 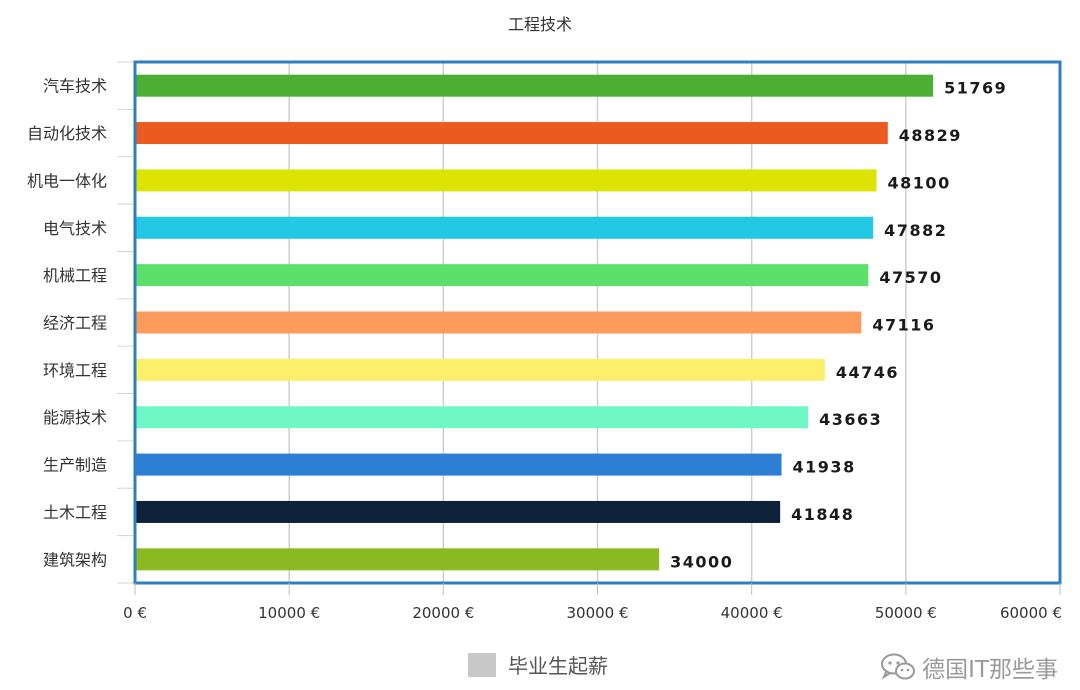 What do you see at coordinates (75, 465) in the screenshot?
I see `category-label: 生产制造` at bounding box center [75, 465].